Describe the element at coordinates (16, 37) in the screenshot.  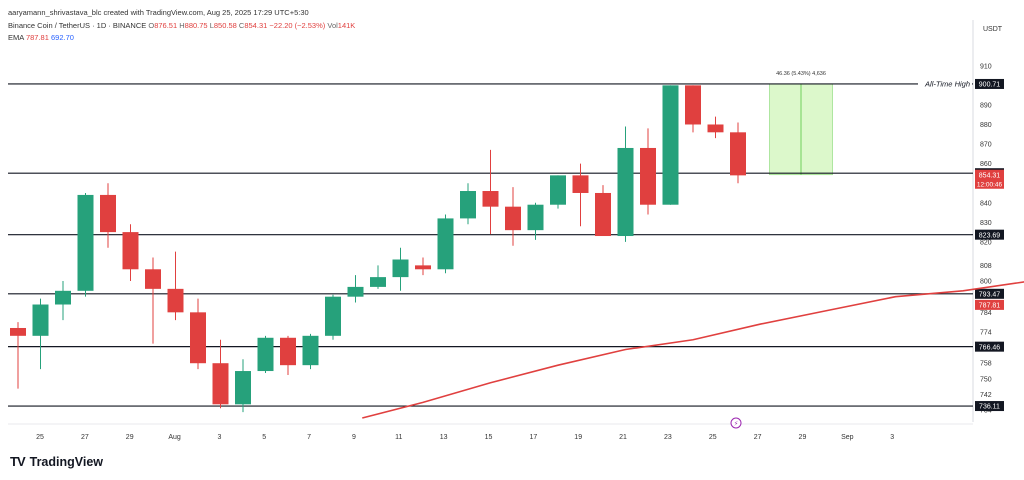
I see `ema-label: EMA` at that location.